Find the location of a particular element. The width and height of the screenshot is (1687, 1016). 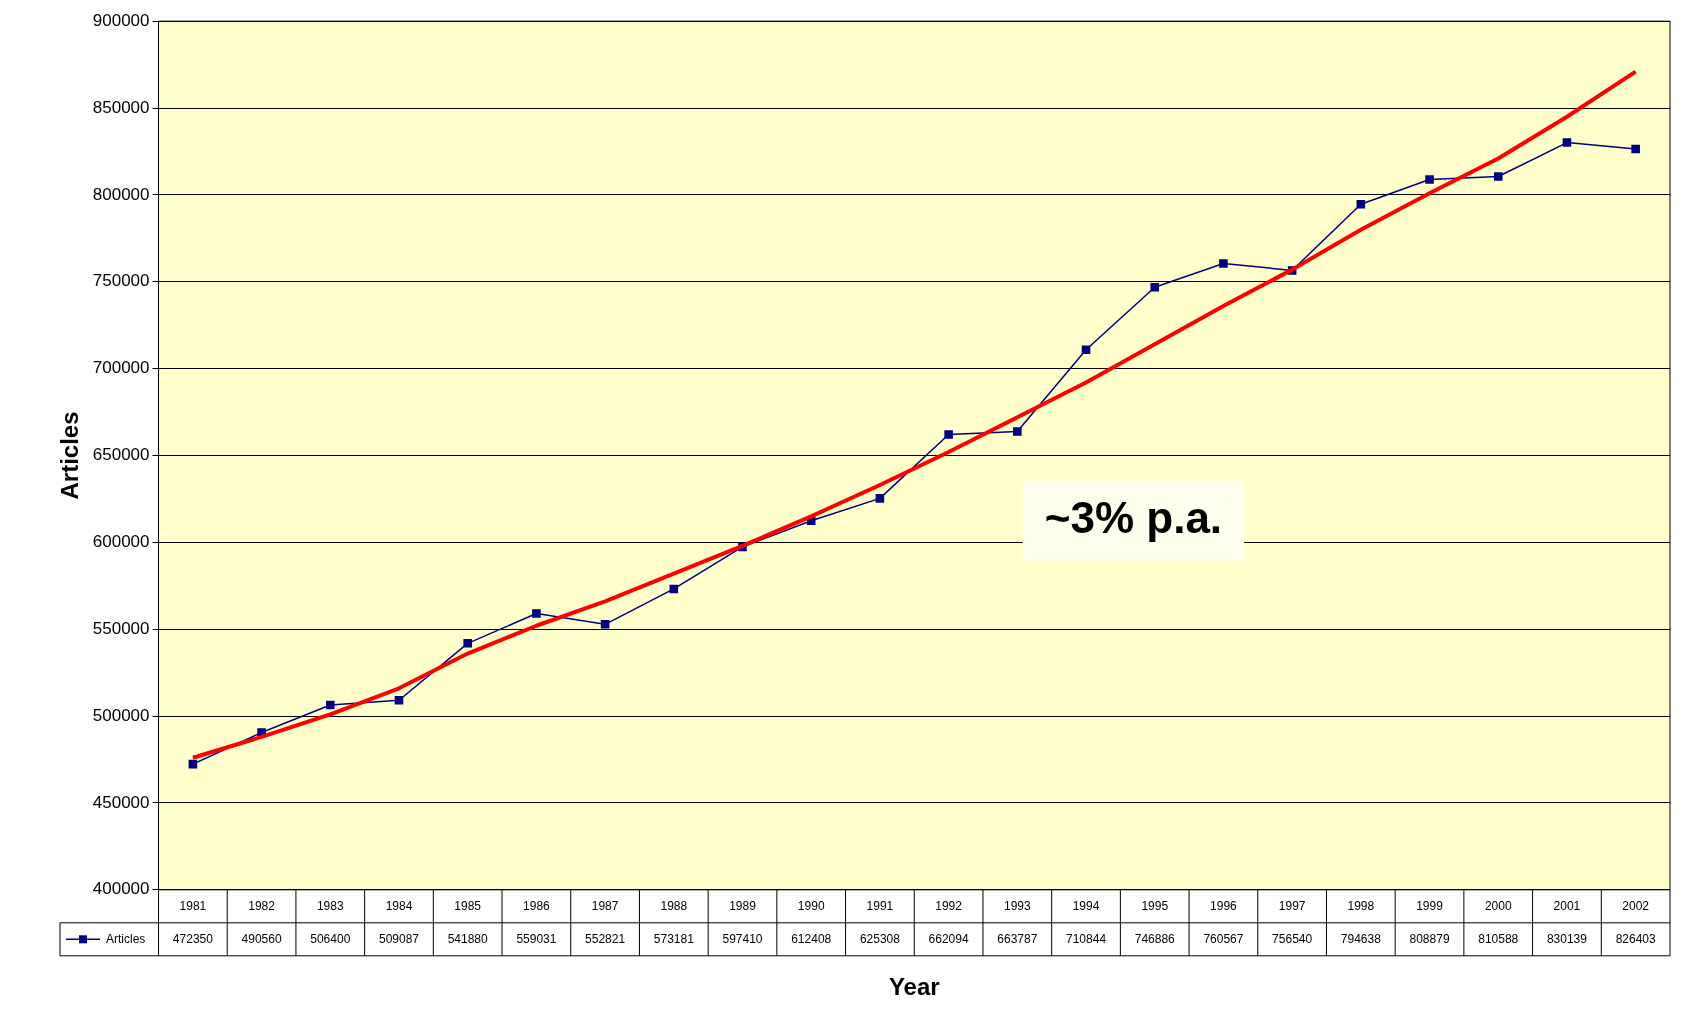

x-tick-label: 1985 is located at coordinates (468, 906).